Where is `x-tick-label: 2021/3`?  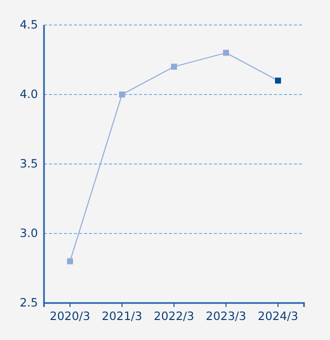
x-tick-label: 2021/3 is located at coordinates (122, 316).